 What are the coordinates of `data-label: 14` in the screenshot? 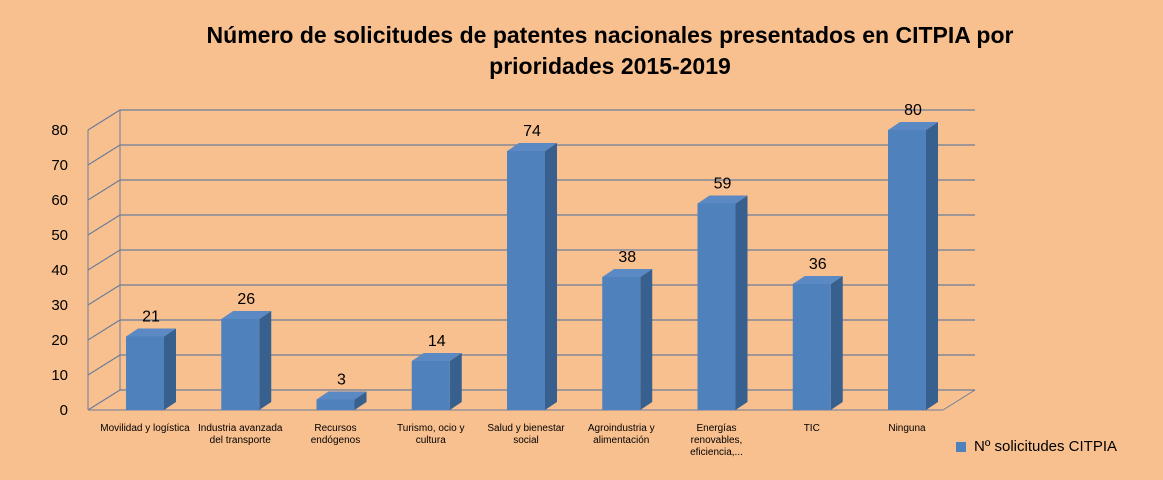 It's located at (437, 341).